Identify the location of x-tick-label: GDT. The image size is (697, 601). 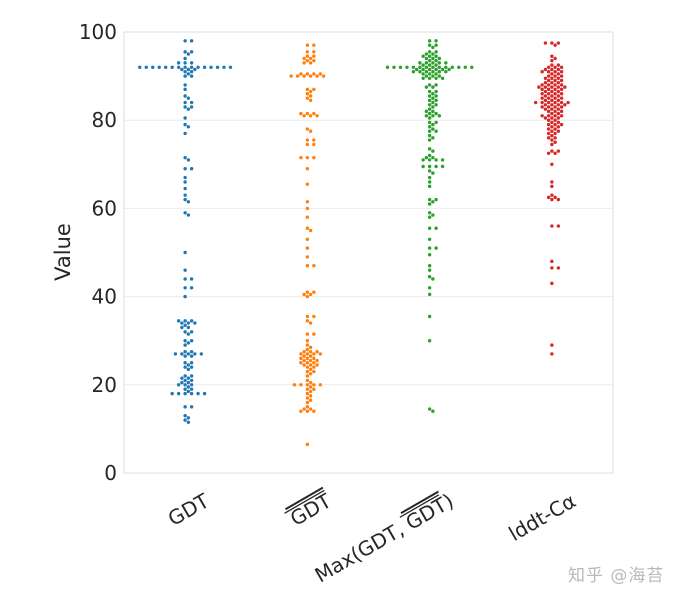
(310, 509).